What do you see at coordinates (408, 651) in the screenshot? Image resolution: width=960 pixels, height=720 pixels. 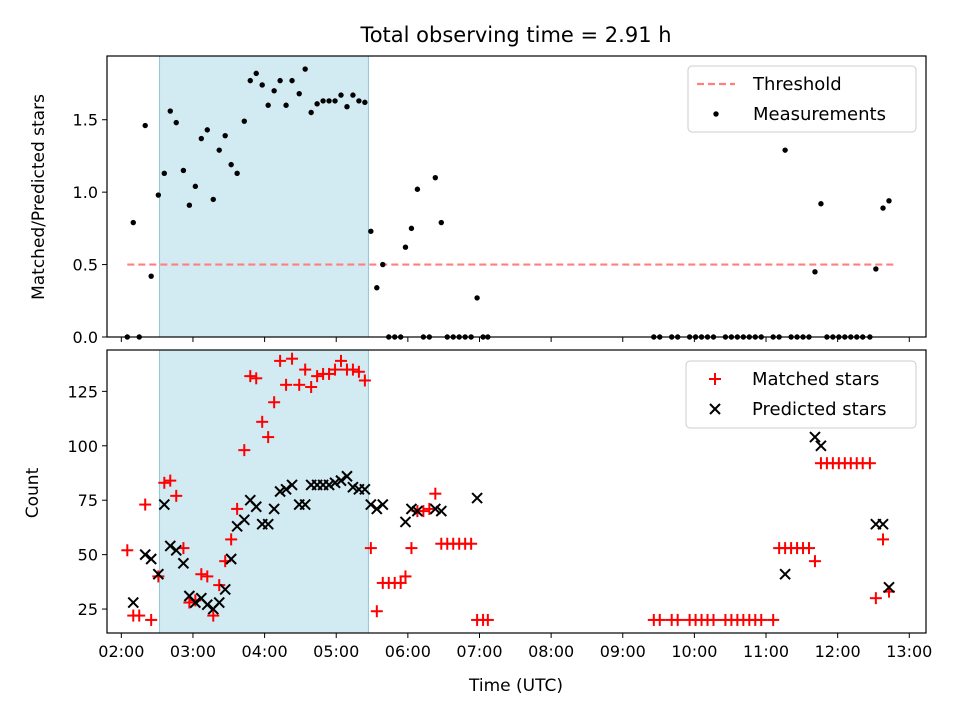 I see `x-tick-label: 06:00` at bounding box center [408, 651].